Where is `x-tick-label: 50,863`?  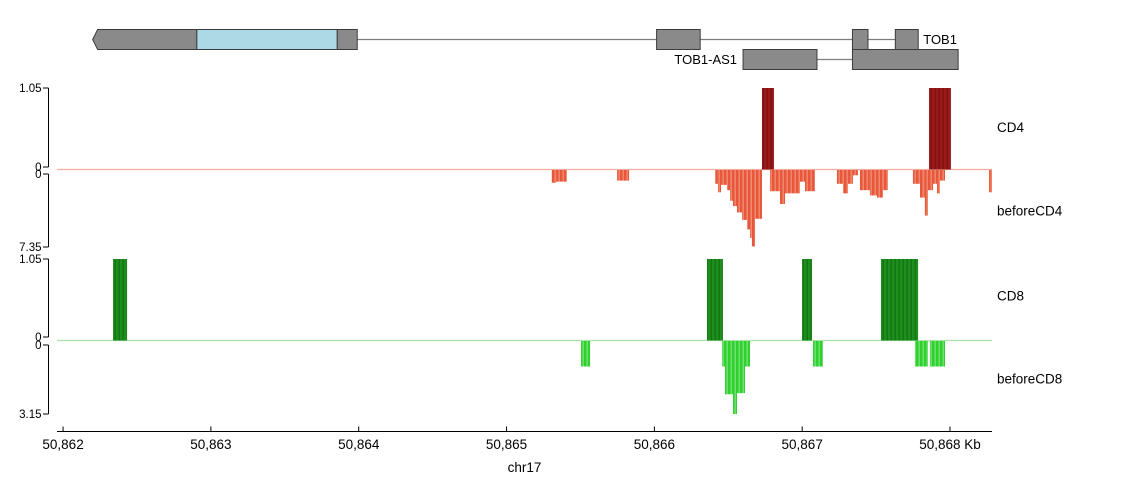 x-tick-label: 50,863 is located at coordinates (210, 444).